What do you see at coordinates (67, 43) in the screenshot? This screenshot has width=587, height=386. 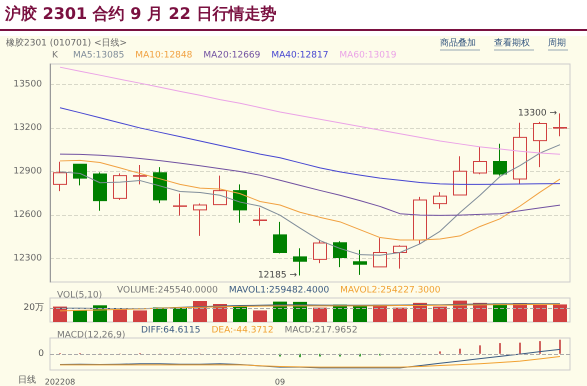 I see `chart-subtitle: 橡胶2301 (010701) <日线>` at bounding box center [67, 43].